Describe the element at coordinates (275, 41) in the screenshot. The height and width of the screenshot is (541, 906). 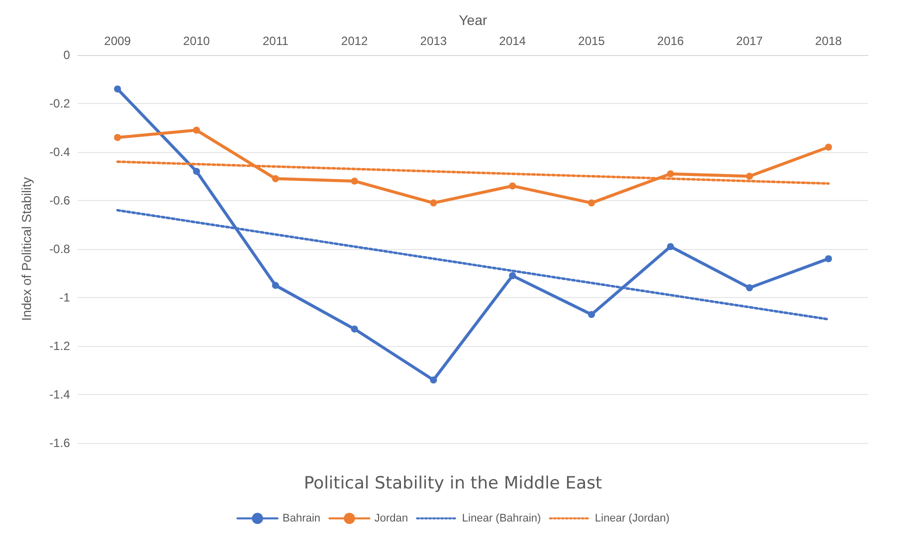
I see `x-tick-label: 2011` at that location.